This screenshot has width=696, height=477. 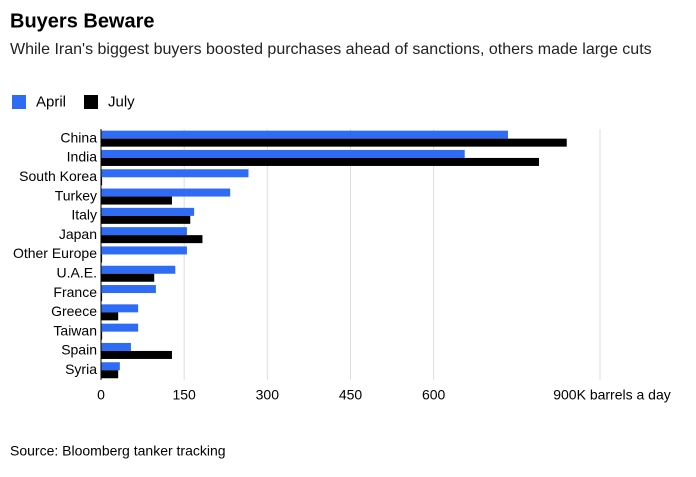 What do you see at coordinates (79, 350) in the screenshot?
I see `y-tick-label: Spain` at bounding box center [79, 350].